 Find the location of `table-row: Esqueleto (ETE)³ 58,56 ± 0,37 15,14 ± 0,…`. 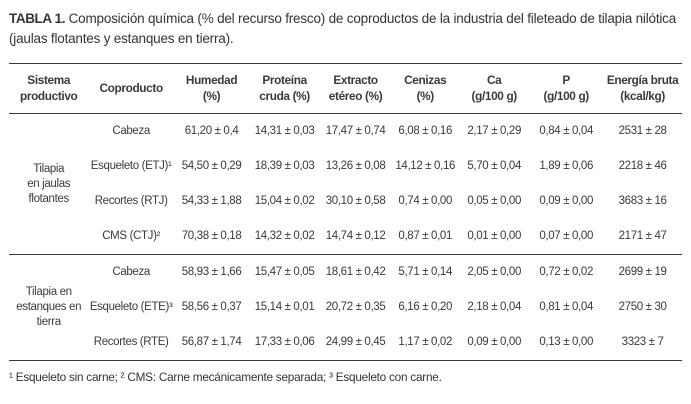

table-row: Esqueleto (ETE)³ 58,56 ± 0,37 15,14 ± 0,… is located at coordinates (345, 307).